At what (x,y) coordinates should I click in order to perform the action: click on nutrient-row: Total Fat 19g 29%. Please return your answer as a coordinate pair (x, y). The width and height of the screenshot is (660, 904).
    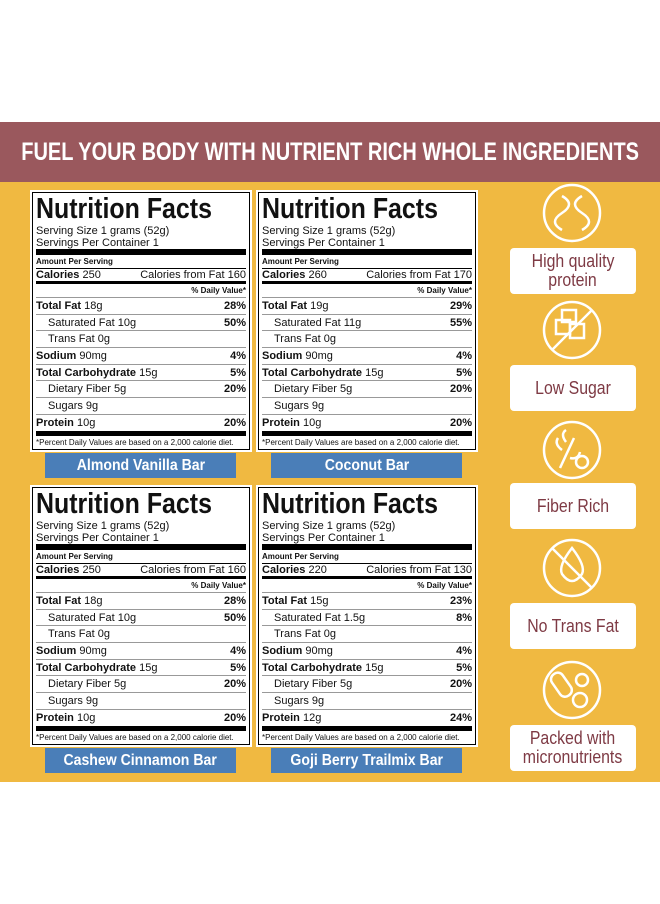
    Looking at the image, I should click on (367, 305).